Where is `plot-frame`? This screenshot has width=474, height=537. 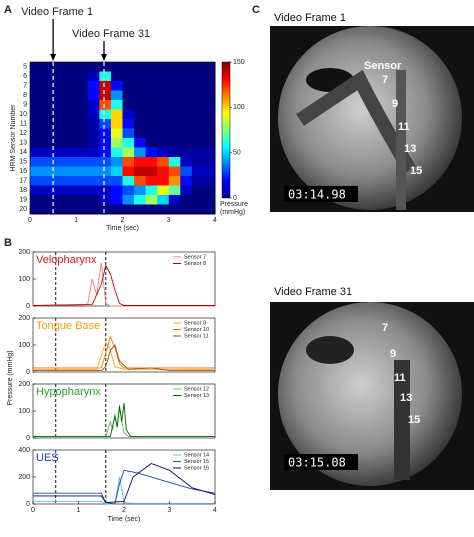
plot-frame is located at coordinates (124, 345).